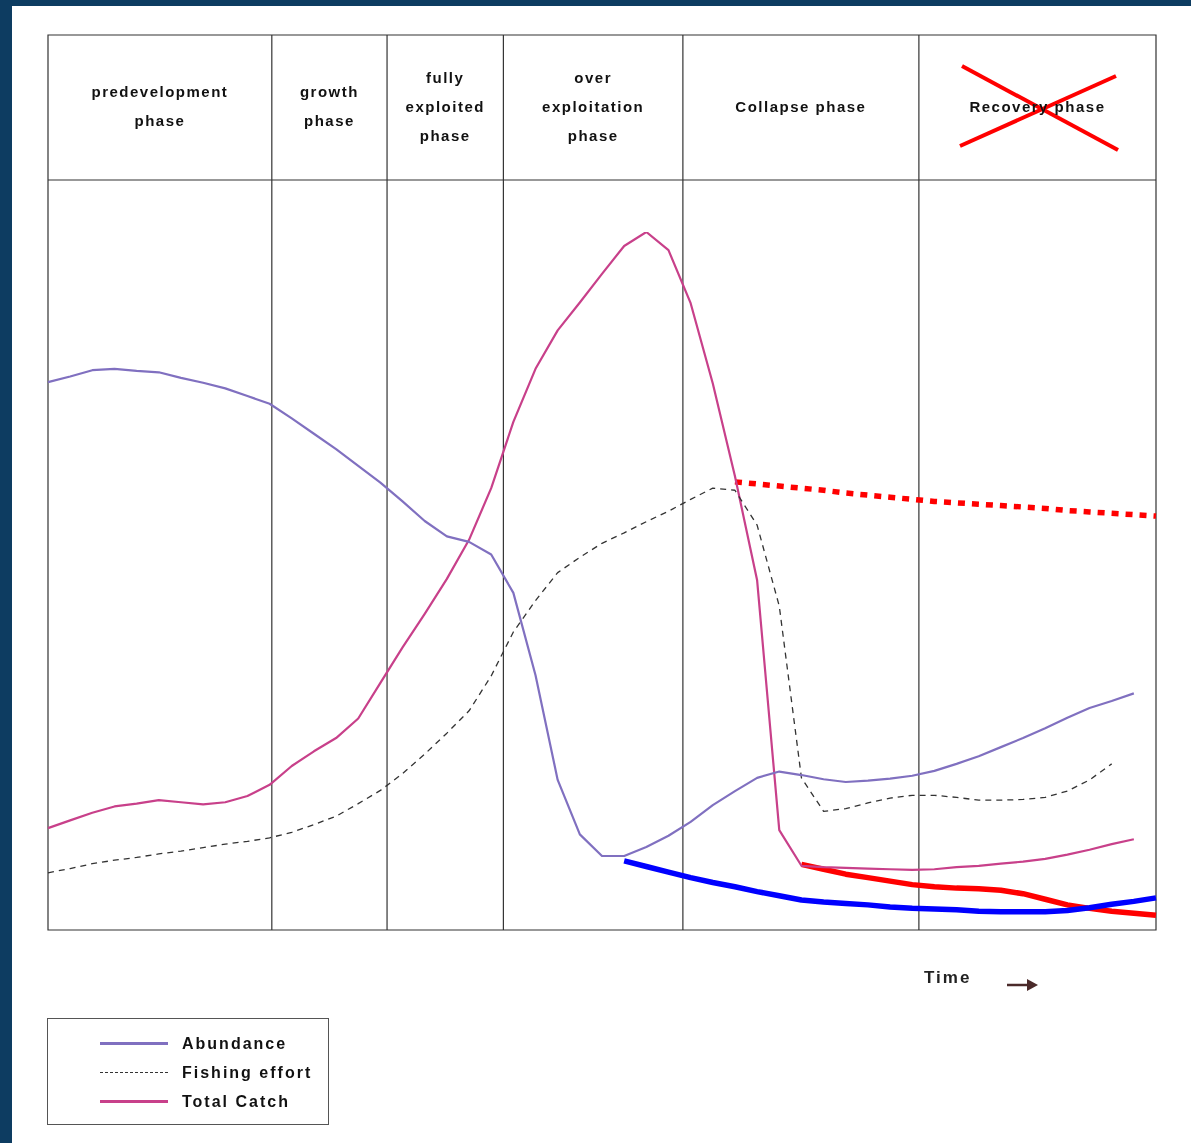  What do you see at coordinates (445, 106) in the screenshot?
I see `text: fully exploited phase` at bounding box center [445, 106].